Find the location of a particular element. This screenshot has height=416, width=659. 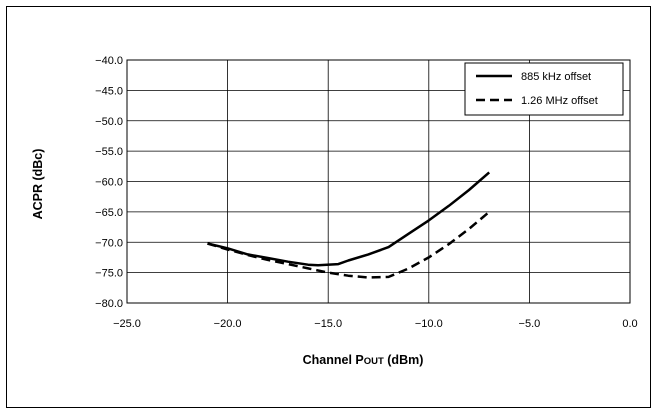

x-tick-label: −10.0 is located at coordinates (429, 324).